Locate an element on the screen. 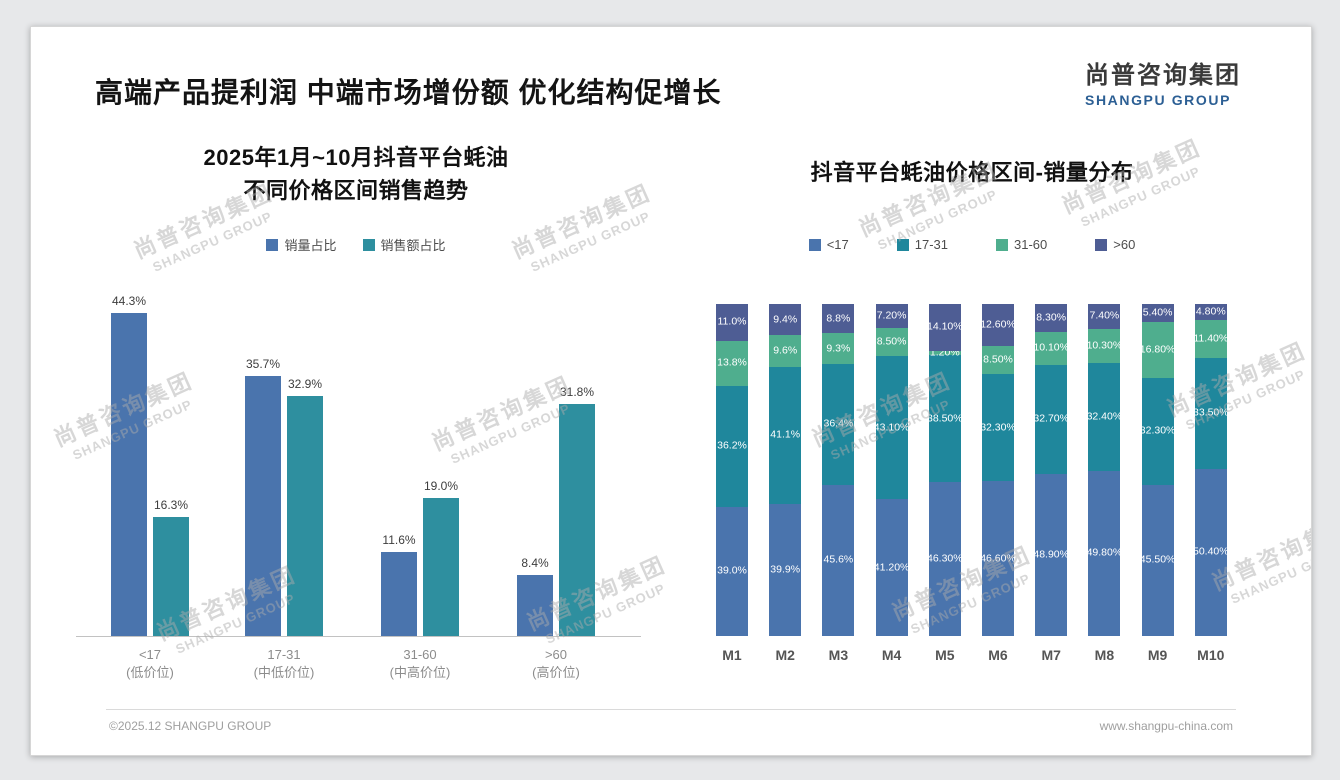  stack-segment-label: 7.40% is located at coordinates (1104, 315).